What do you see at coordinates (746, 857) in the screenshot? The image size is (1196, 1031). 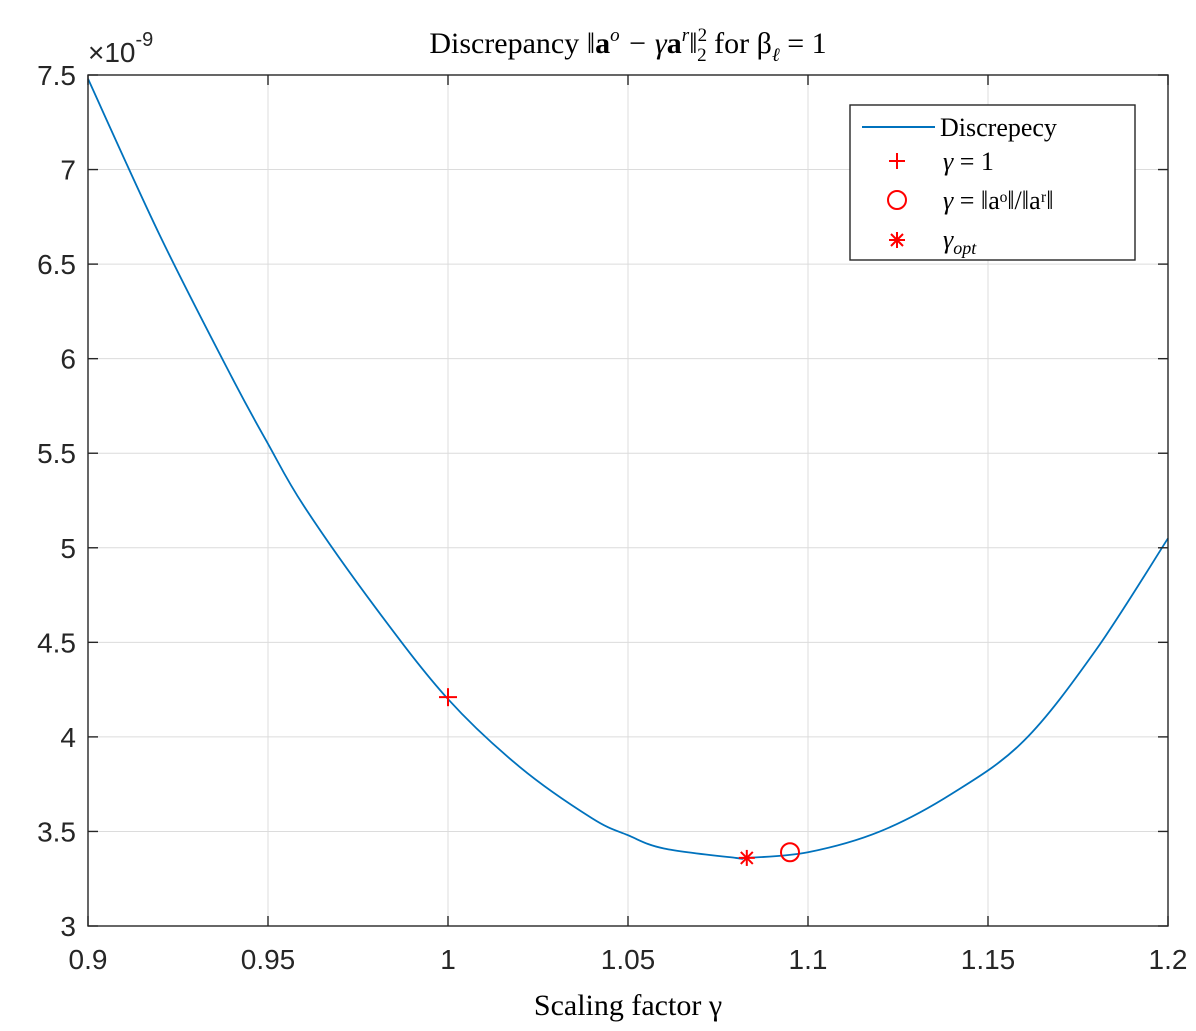 I see `marker-gamma-opt` at bounding box center [746, 857].